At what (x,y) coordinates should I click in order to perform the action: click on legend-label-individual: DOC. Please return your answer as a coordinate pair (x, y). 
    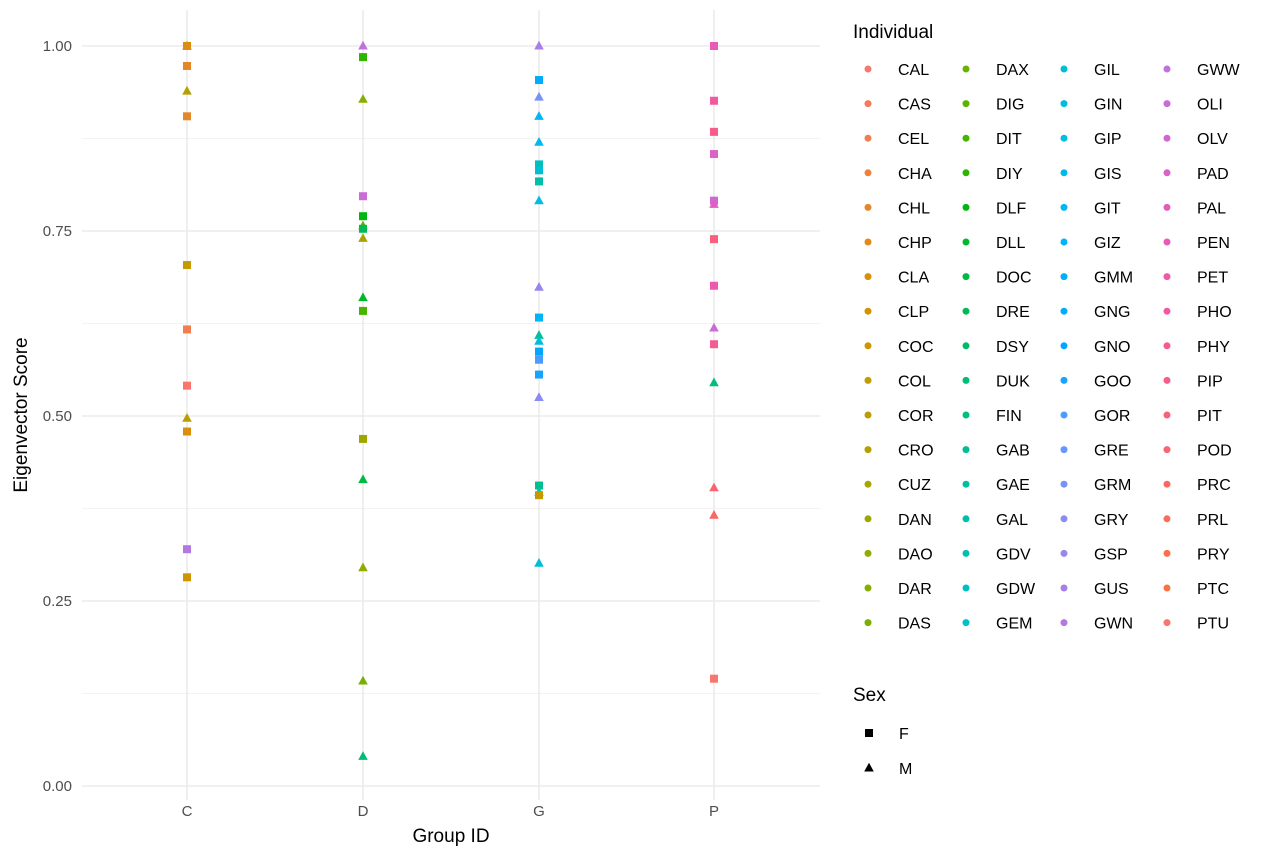
    Looking at the image, I should click on (1014, 278).